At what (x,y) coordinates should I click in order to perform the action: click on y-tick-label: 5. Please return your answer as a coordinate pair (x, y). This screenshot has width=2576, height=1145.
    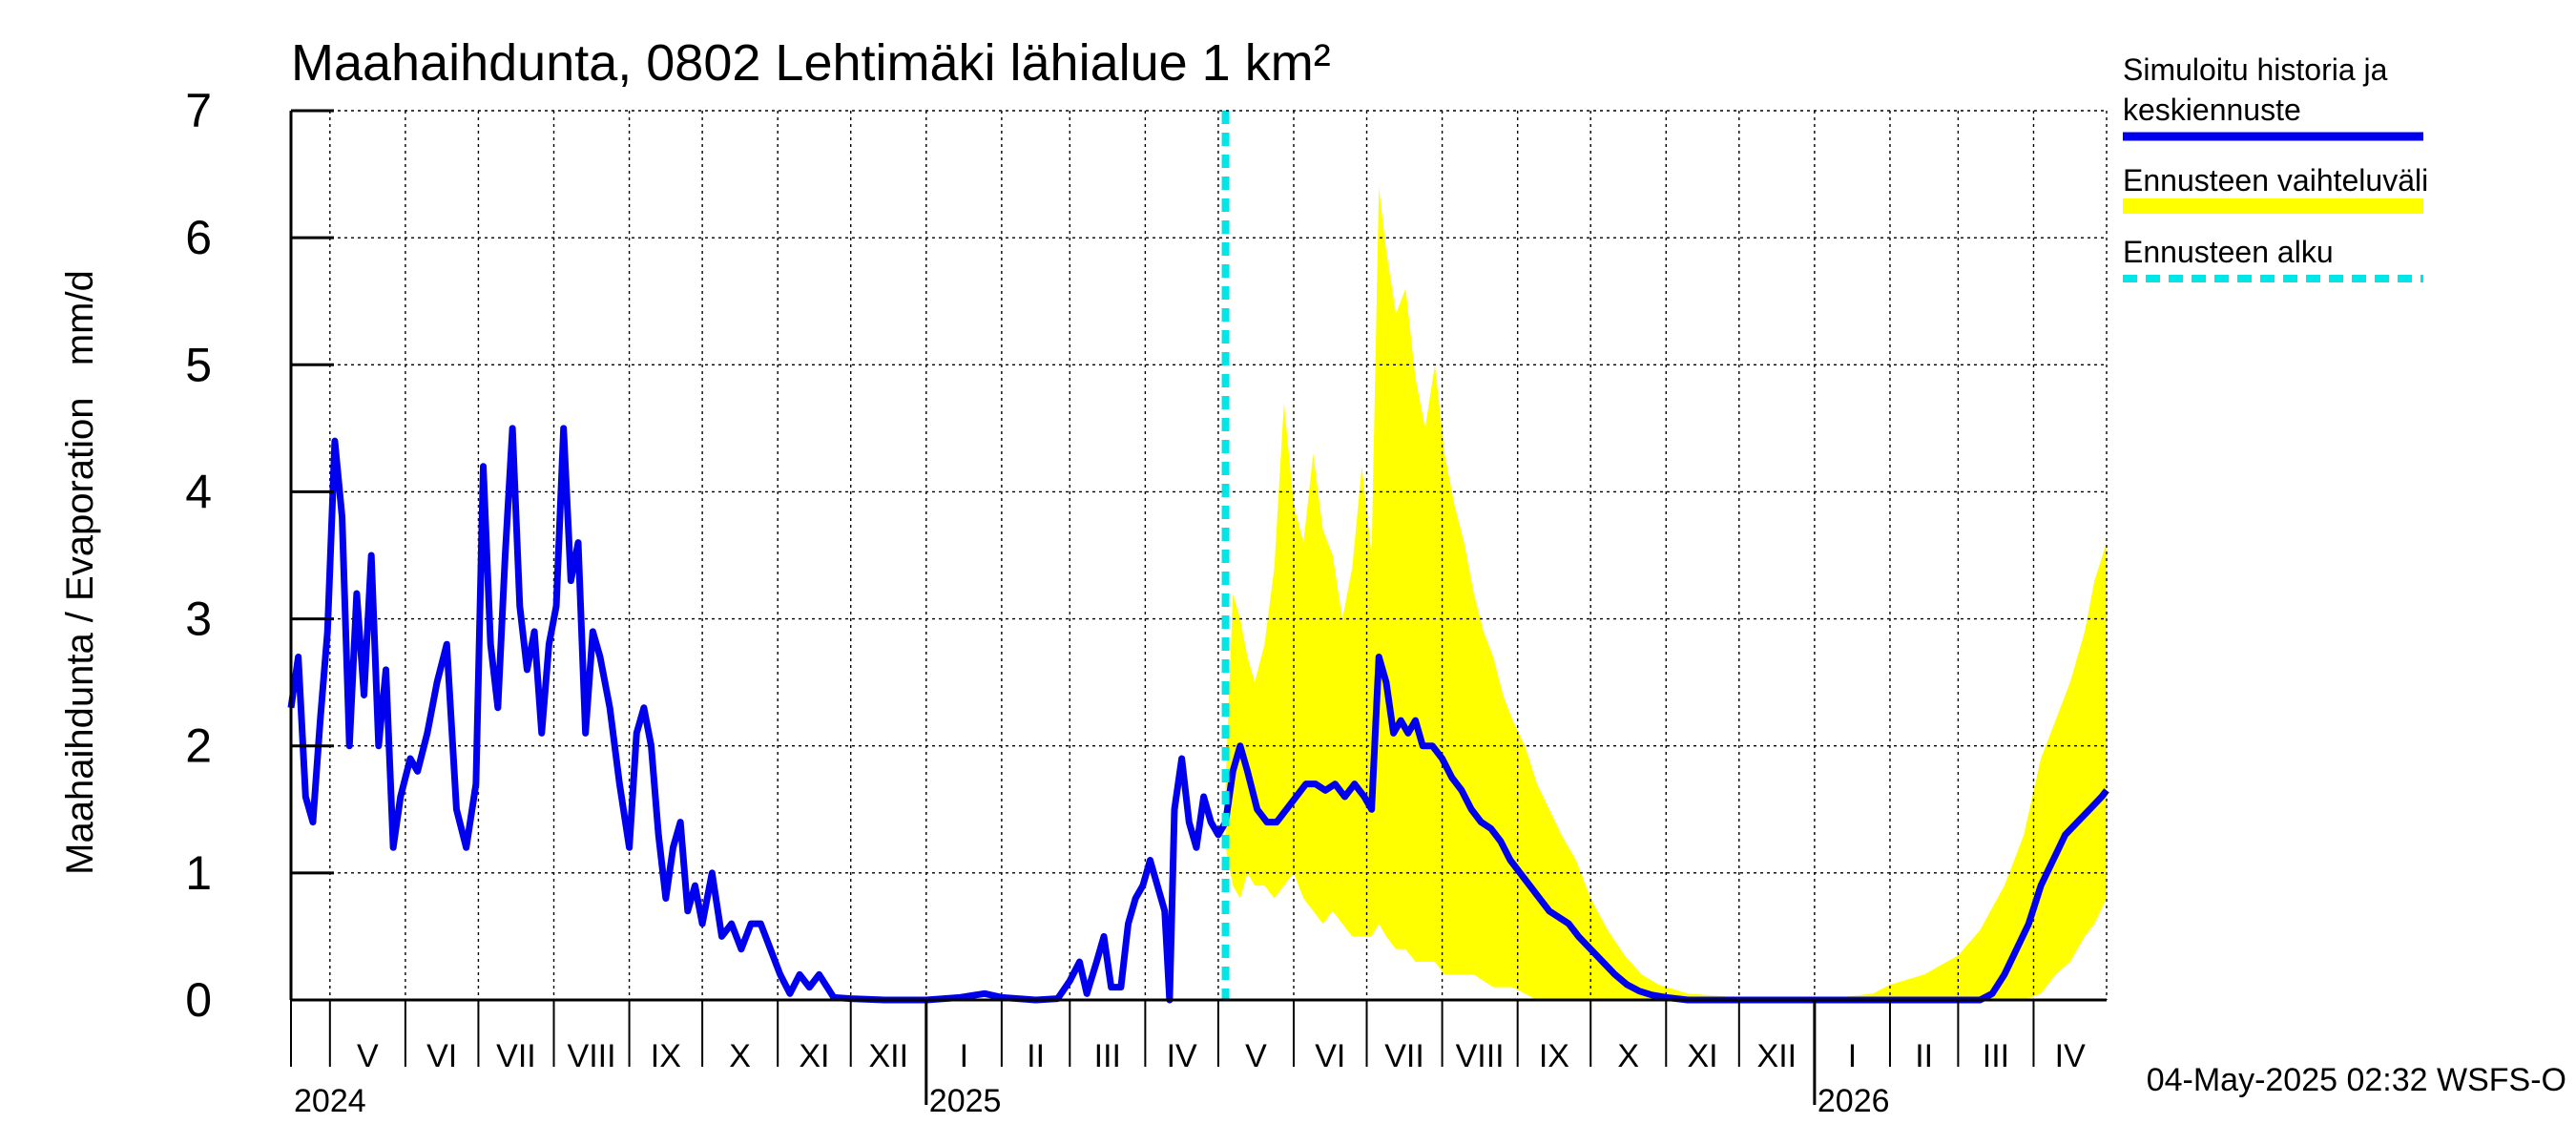
    Looking at the image, I should click on (198, 364).